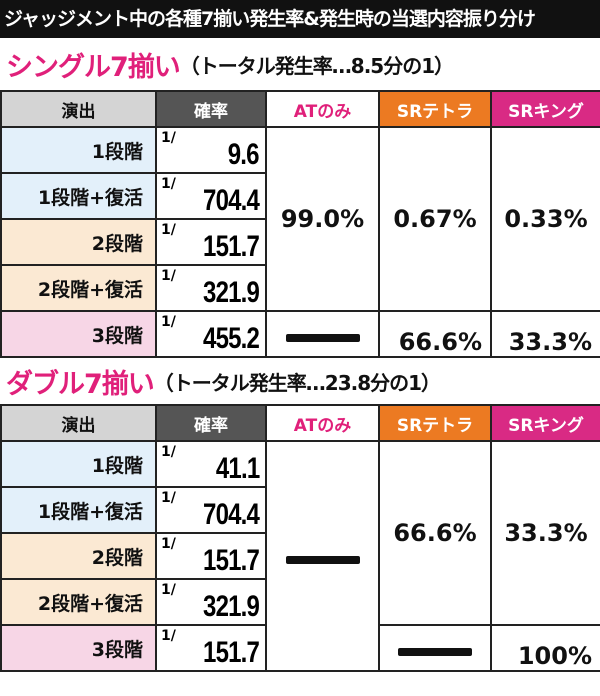  I want to click on probability: 1/455.2, so click(211, 334).